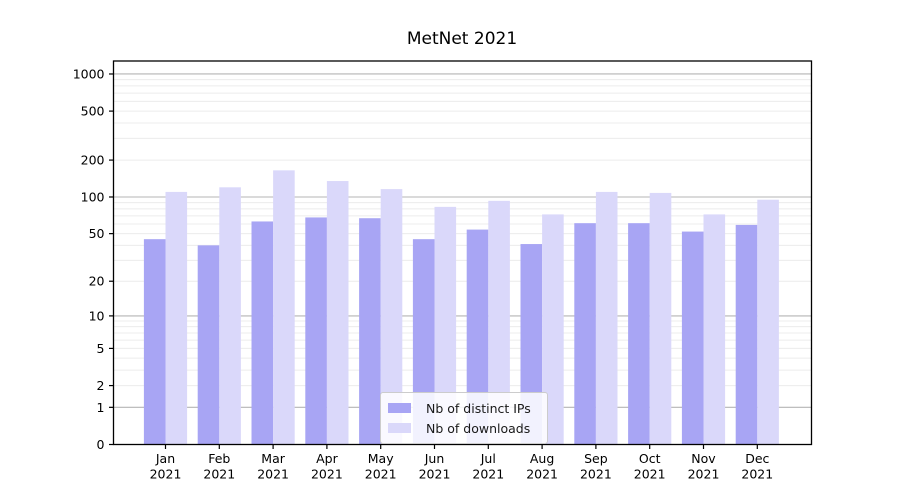  What do you see at coordinates (660, 318) in the screenshot?
I see `bar-downloads-oct` at bounding box center [660, 318].